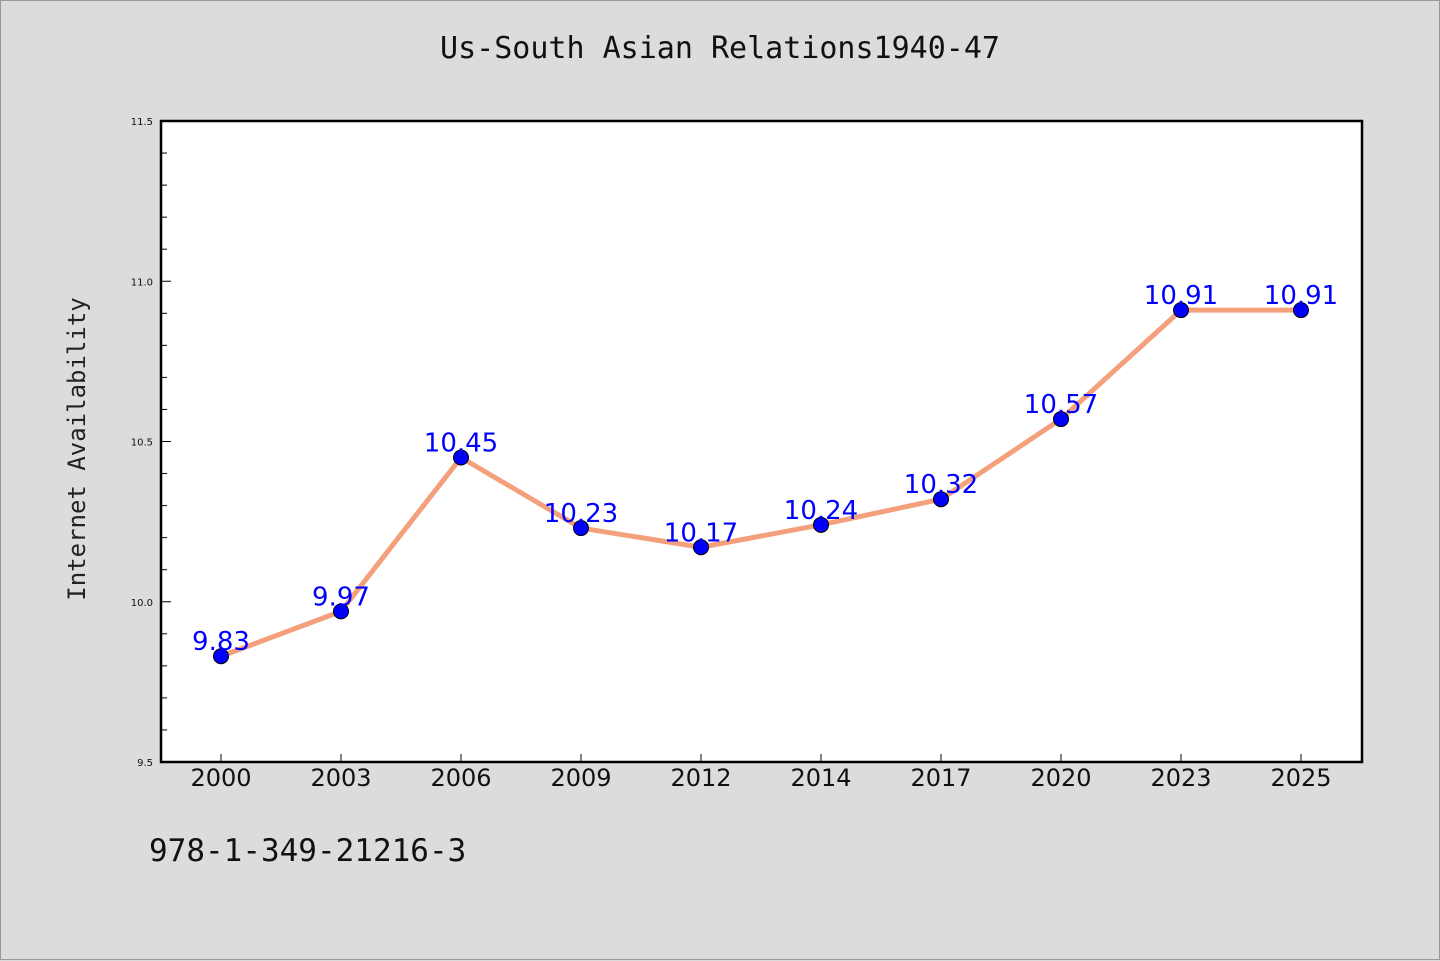 The width and height of the screenshot is (1440, 961). Describe the element at coordinates (340, 778) in the screenshot. I see `x-tick-label: 2003` at that location.